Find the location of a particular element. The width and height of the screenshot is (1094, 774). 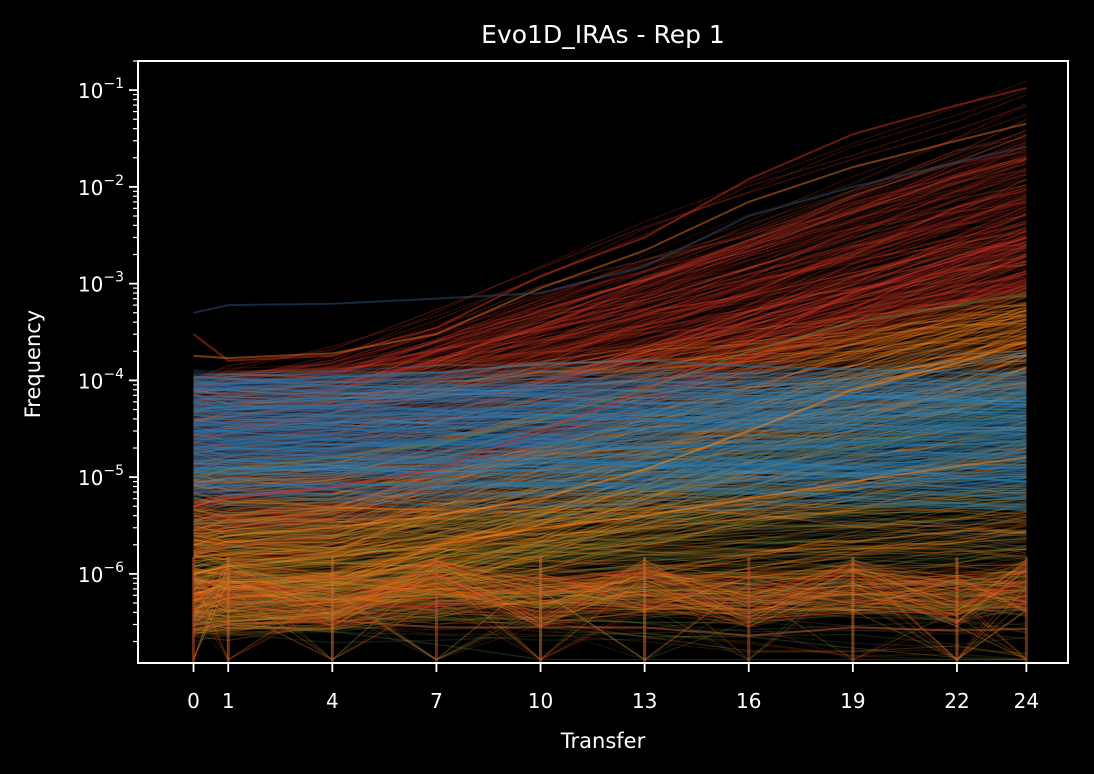

series-floor-lineage is located at coordinates (610, 628).